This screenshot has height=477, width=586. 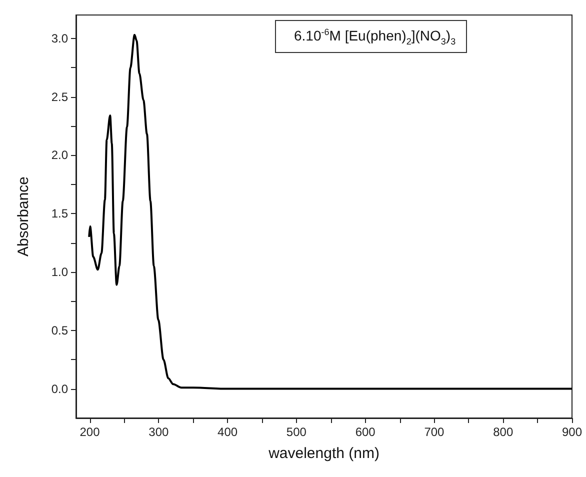 I want to click on x-tick-label: 700, so click(x=434, y=432).